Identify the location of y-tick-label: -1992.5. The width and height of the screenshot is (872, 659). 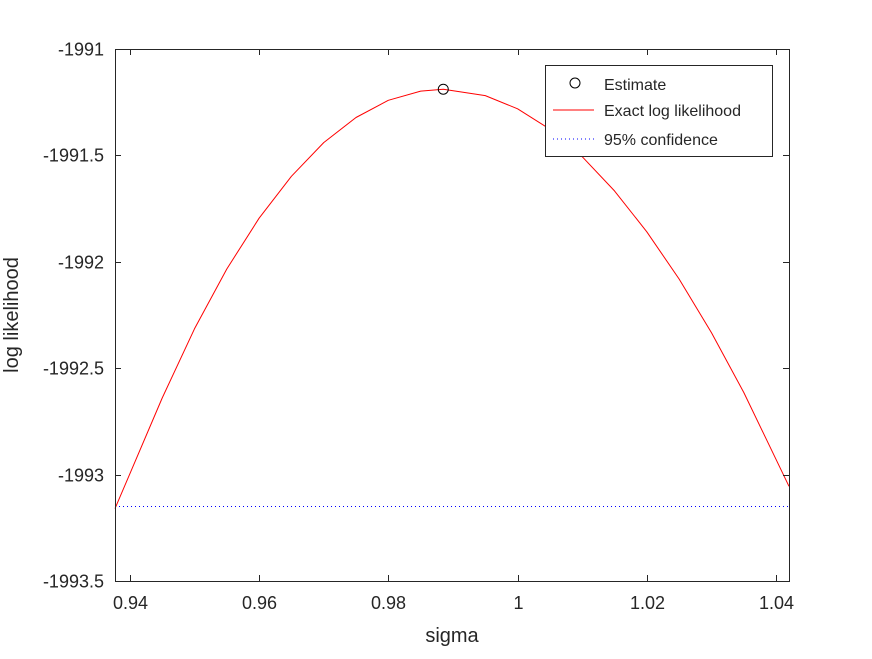
(73, 369).